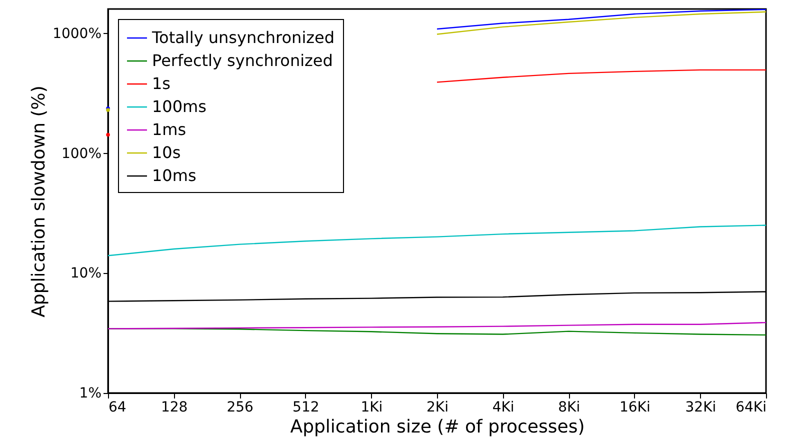 The height and width of the screenshot is (437, 788). I want to click on legend-label: 1s, so click(161, 83).